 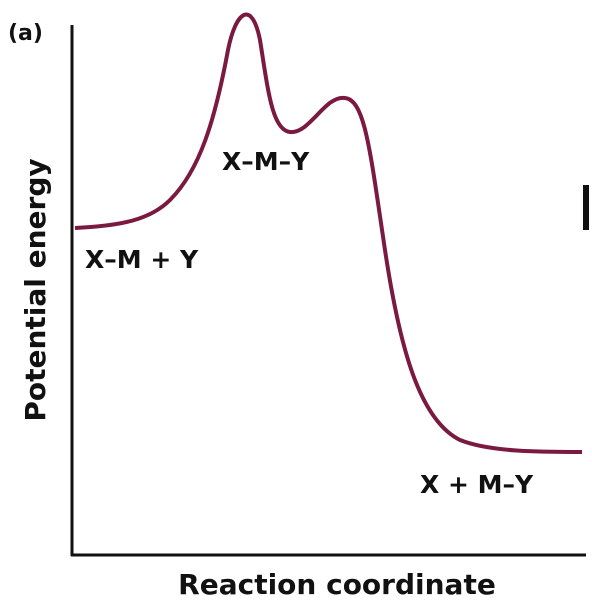 What do you see at coordinates (477, 484) in the screenshot?
I see `products-label: X + M–Y` at bounding box center [477, 484].